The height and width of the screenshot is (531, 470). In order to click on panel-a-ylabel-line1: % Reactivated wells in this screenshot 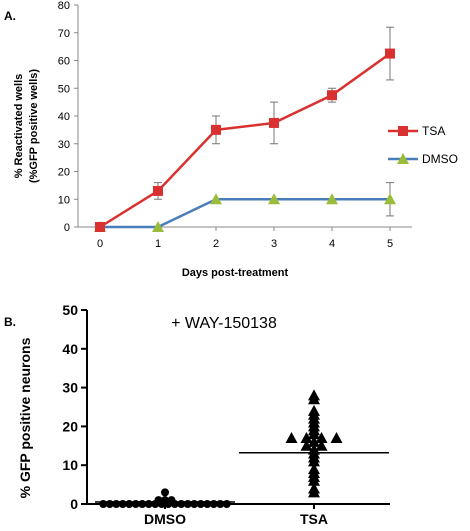, I will do `click(19, 126)`.